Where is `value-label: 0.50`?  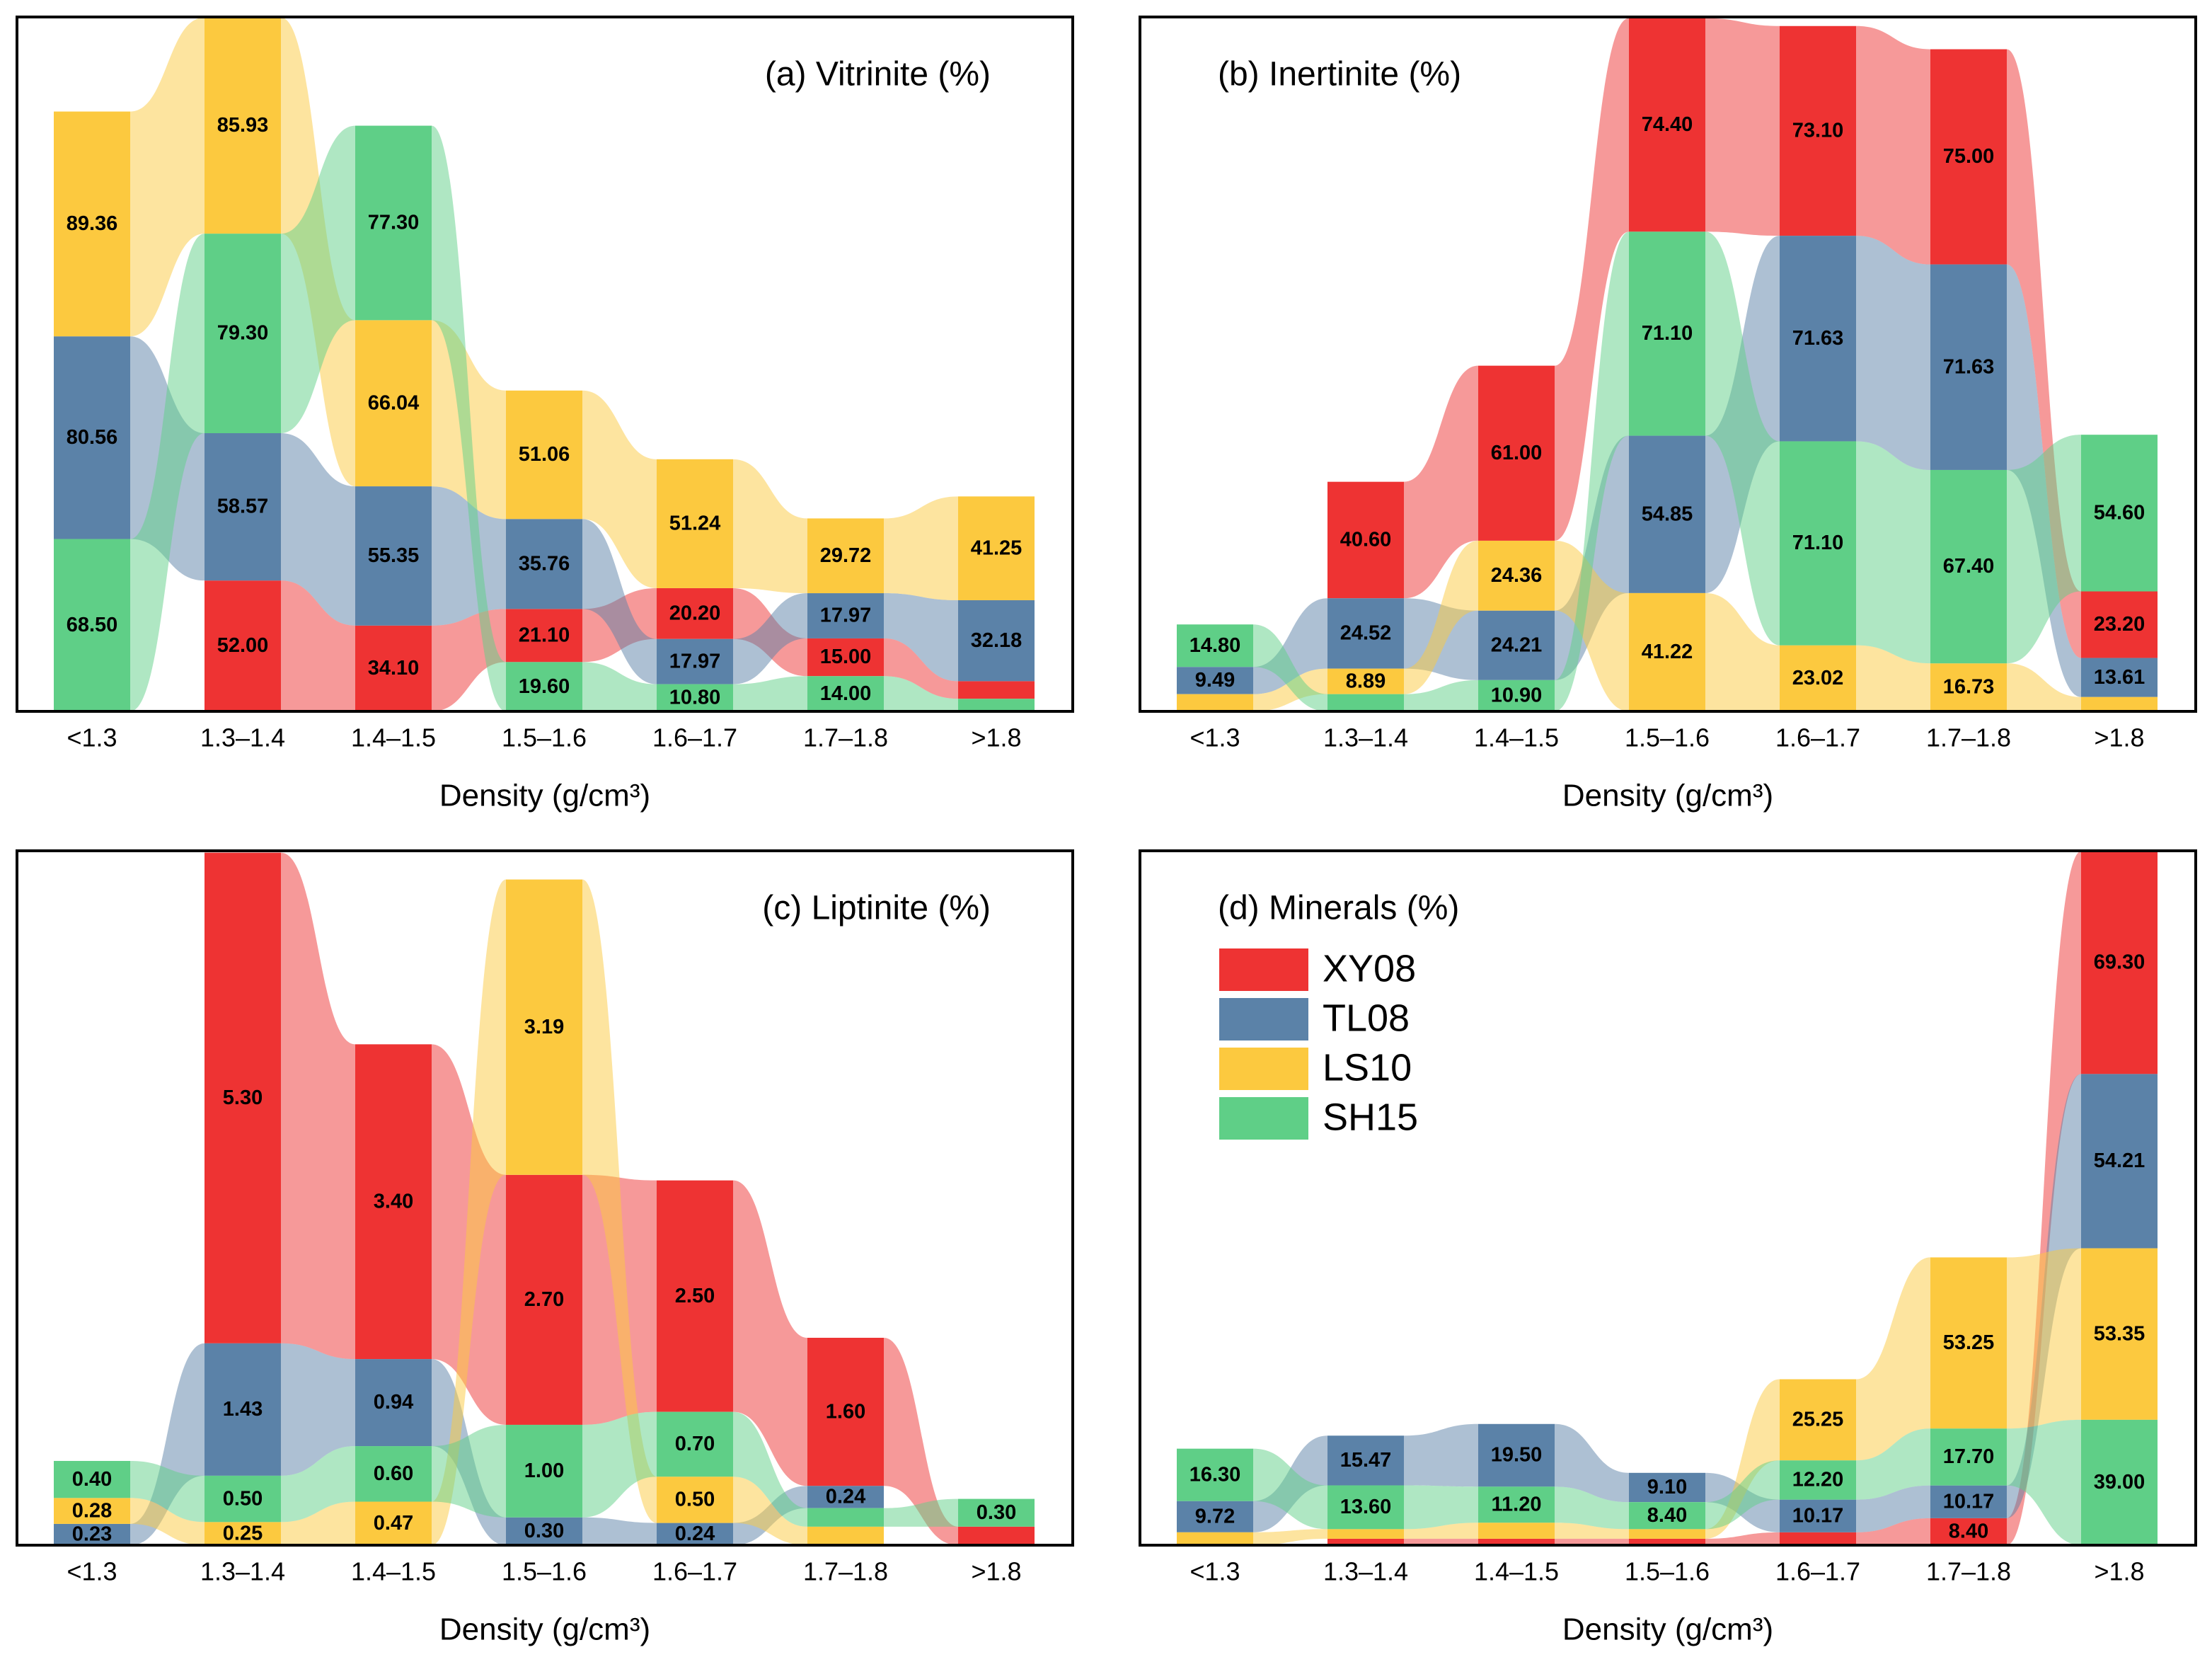 value-label: 0.50 is located at coordinates (243, 1498).